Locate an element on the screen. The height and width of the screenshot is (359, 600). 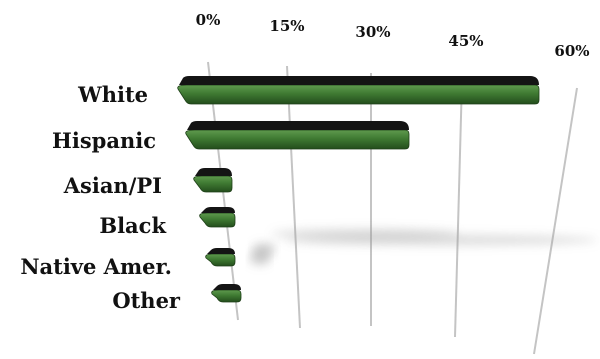
bar-body-asian-pi is located at coordinates (213, 184).